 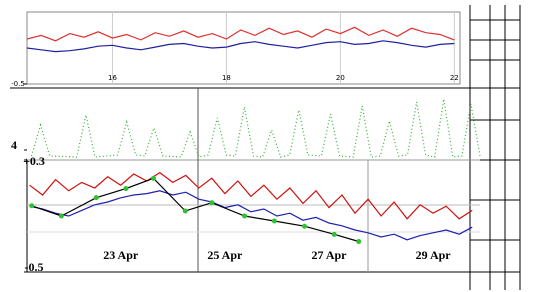 What do you see at coordinates (340, 78) in the screenshot?
I see `x-tick-label: 20` at bounding box center [340, 78].